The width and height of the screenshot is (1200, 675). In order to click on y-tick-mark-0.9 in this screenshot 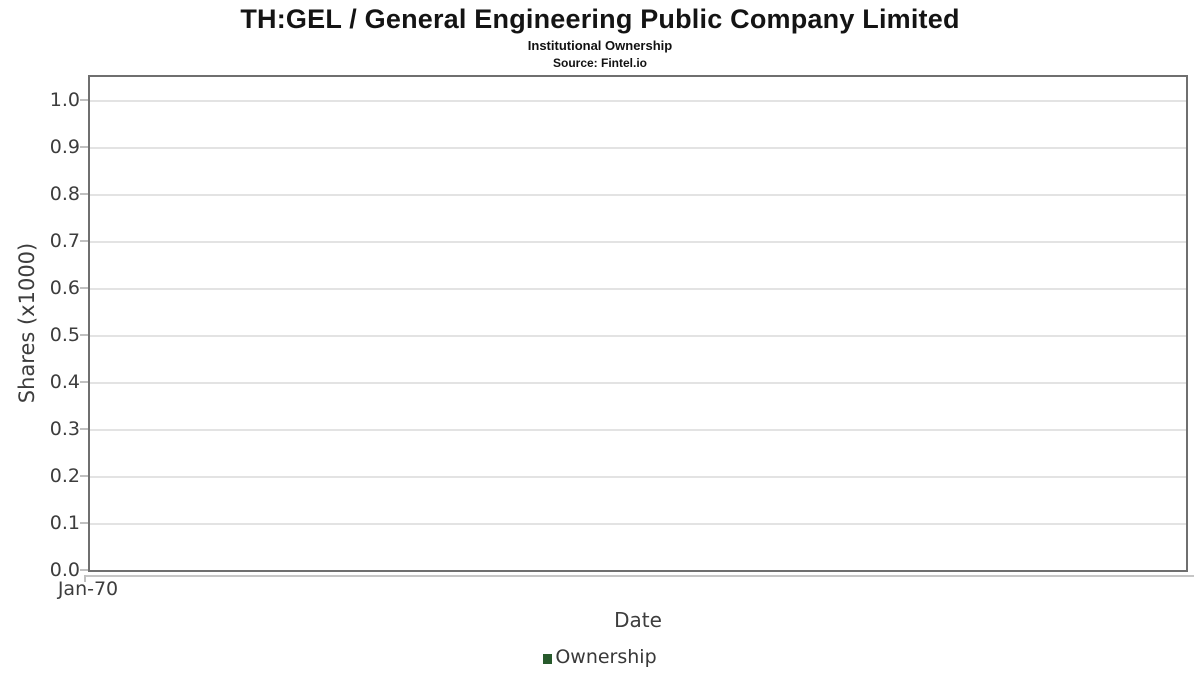, I will do `click(84, 147)`.